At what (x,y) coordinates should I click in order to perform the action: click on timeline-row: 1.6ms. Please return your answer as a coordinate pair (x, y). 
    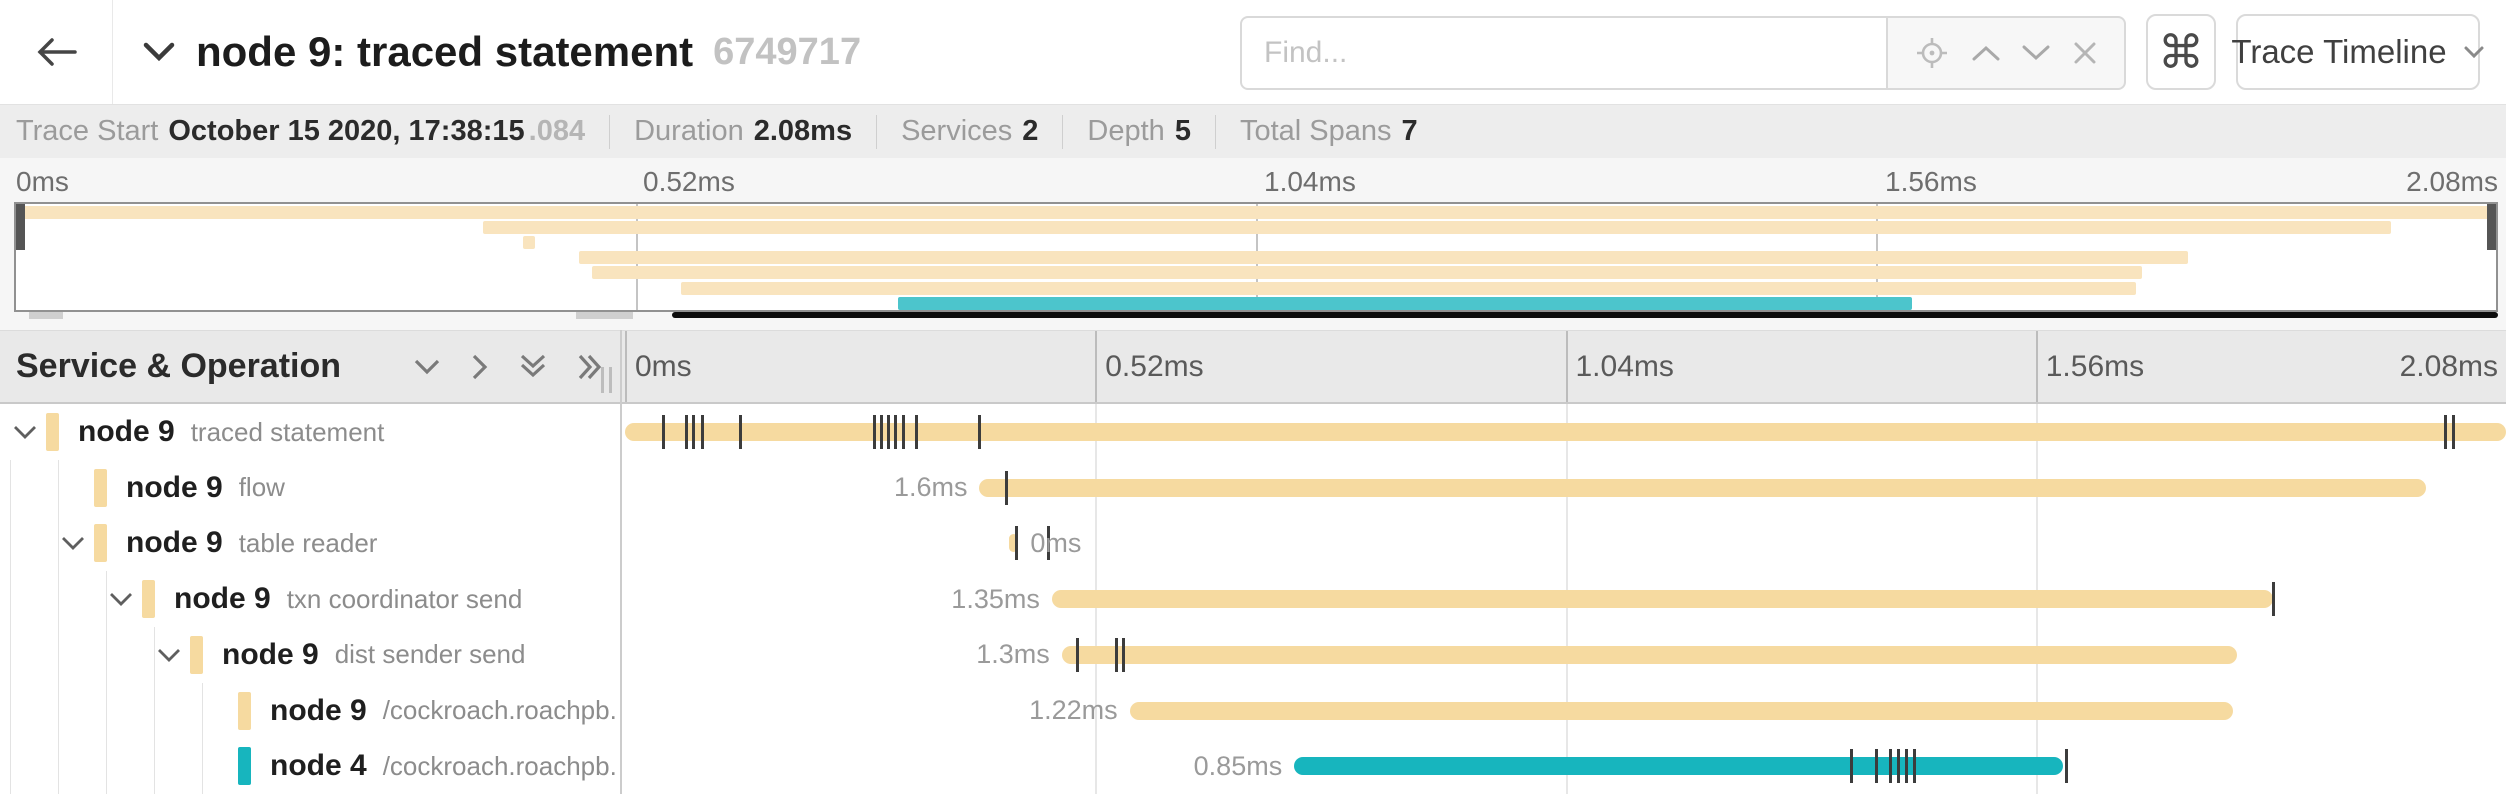
    Looking at the image, I should click on (1563, 488).